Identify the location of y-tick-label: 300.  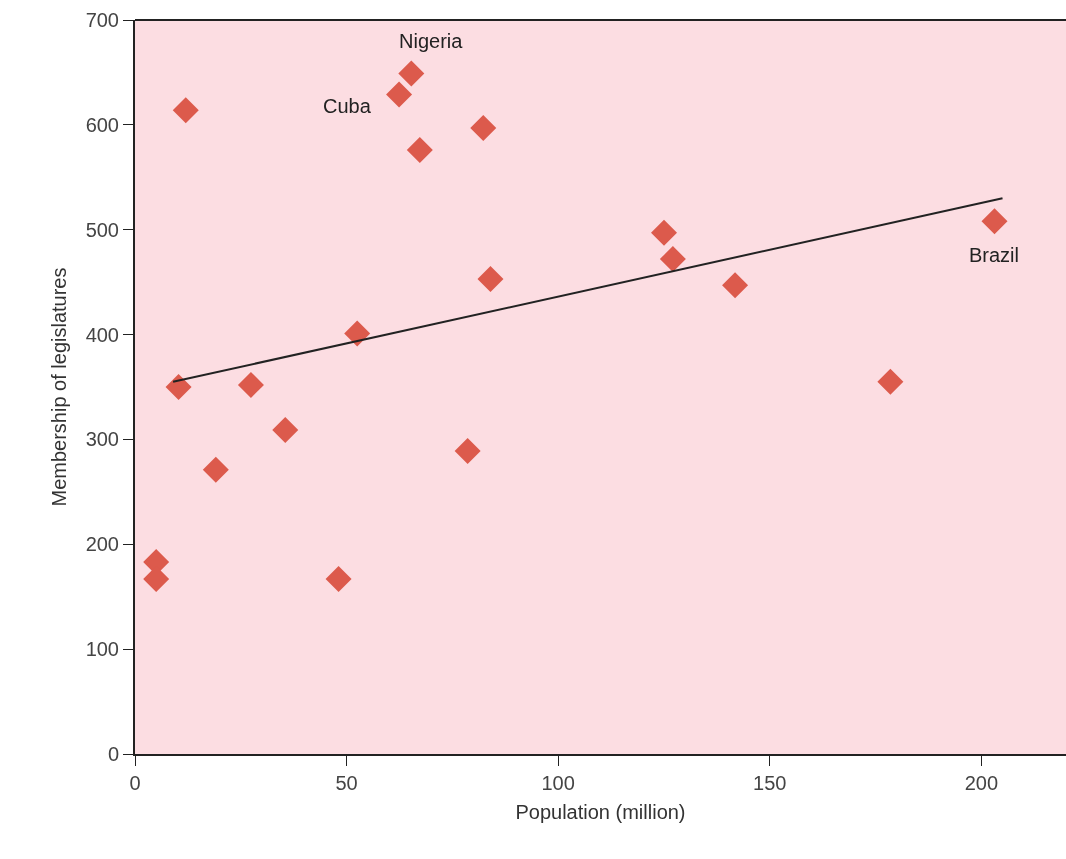
(102, 439).